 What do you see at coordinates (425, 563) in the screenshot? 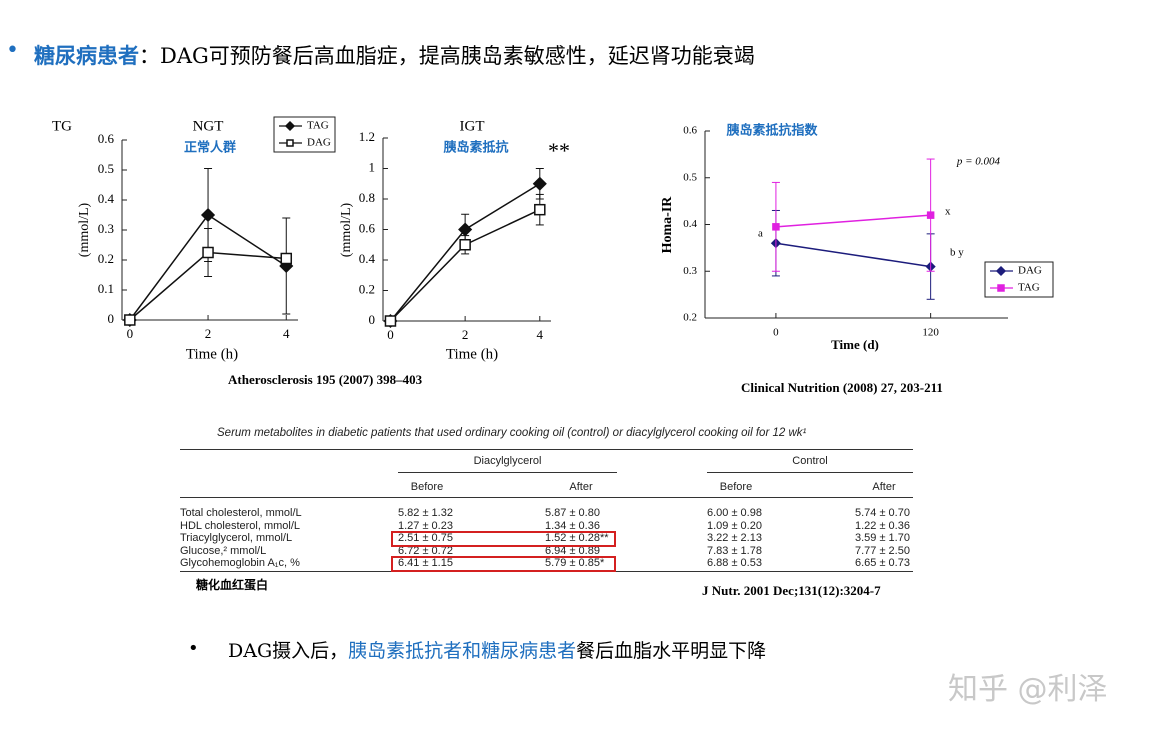
I see `cell: 6.41 ± 1.15` at bounding box center [425, 563].